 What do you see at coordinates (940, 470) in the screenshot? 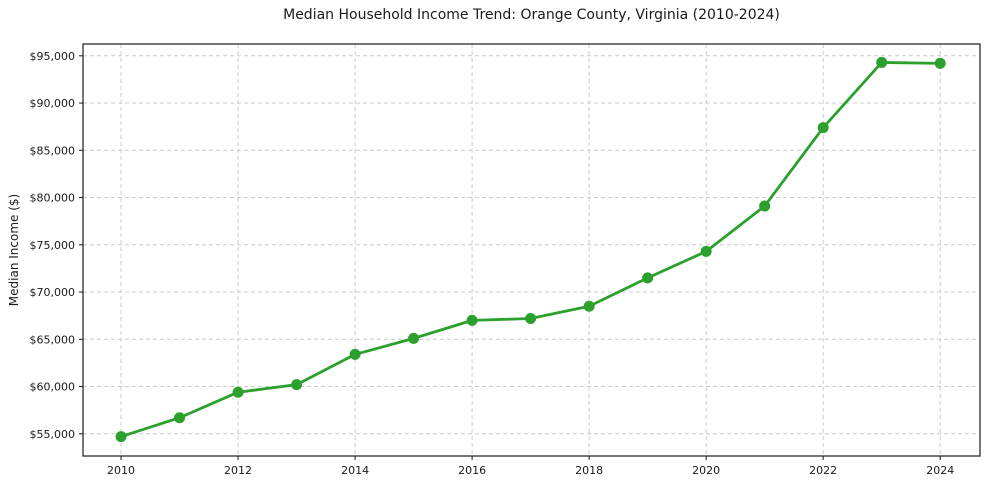
I see `x-tick-label: 2024` at bounding box center [940, 470].